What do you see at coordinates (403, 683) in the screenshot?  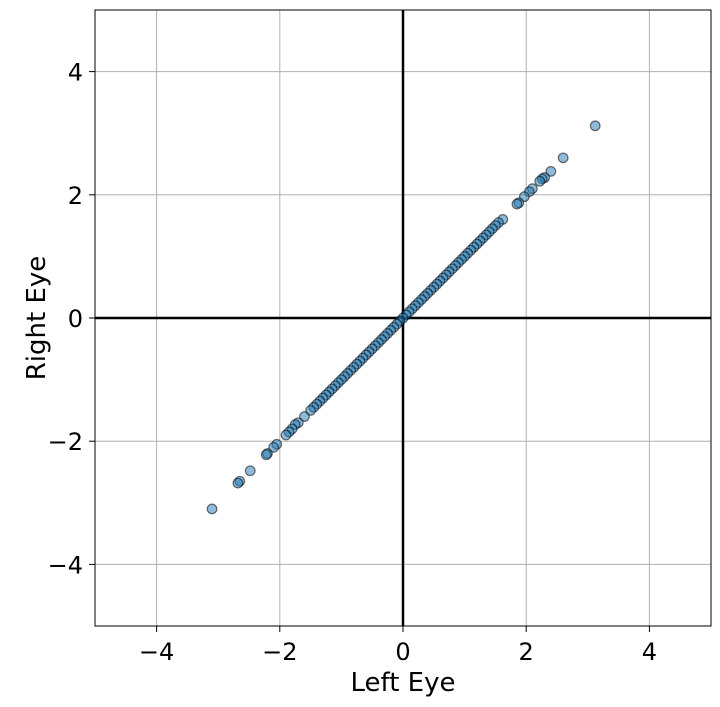 I see `x-axis-label: Left Eye` at bounding box center [403, 683].